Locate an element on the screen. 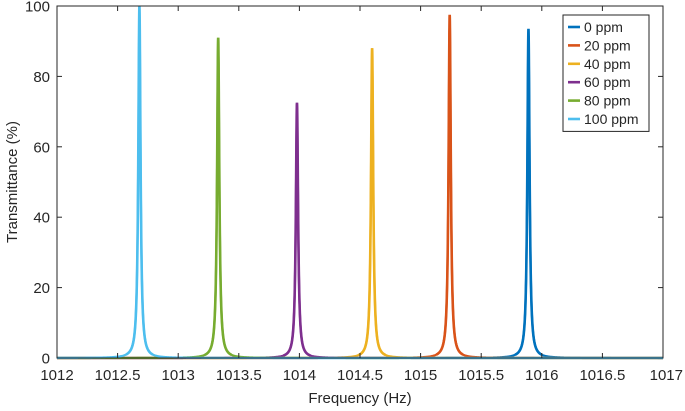  y-axis-label: Transmittance (%) is located at coordinates (12, 182).